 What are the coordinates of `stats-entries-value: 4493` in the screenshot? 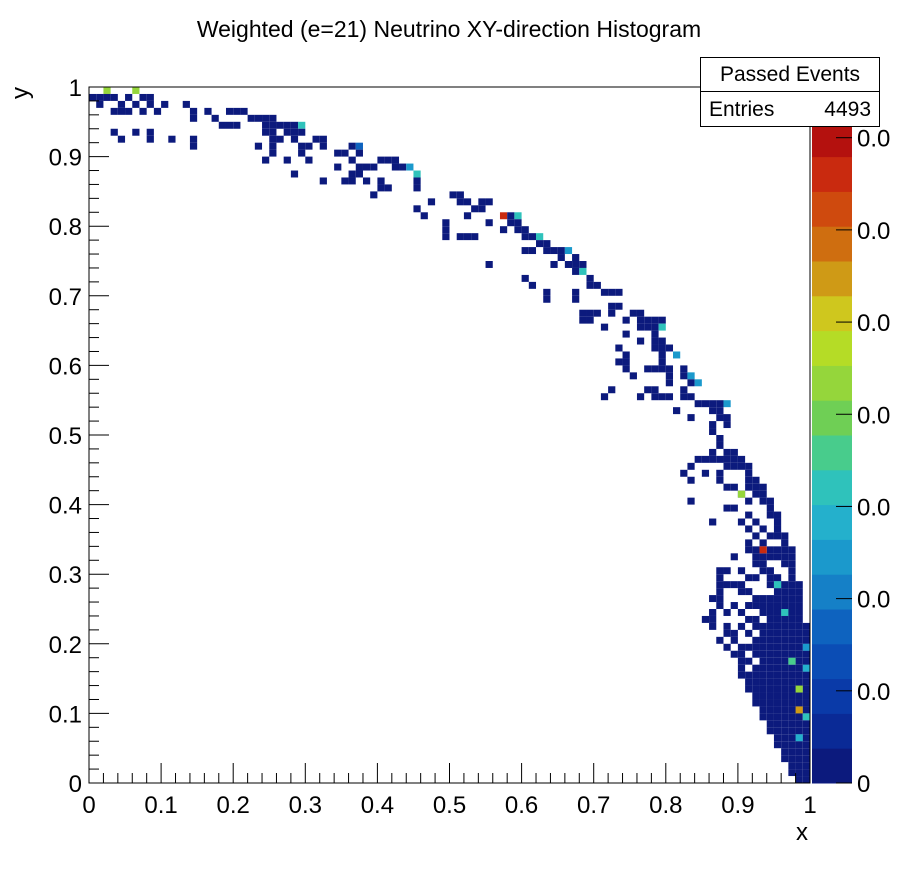 It's located at (847, 109).